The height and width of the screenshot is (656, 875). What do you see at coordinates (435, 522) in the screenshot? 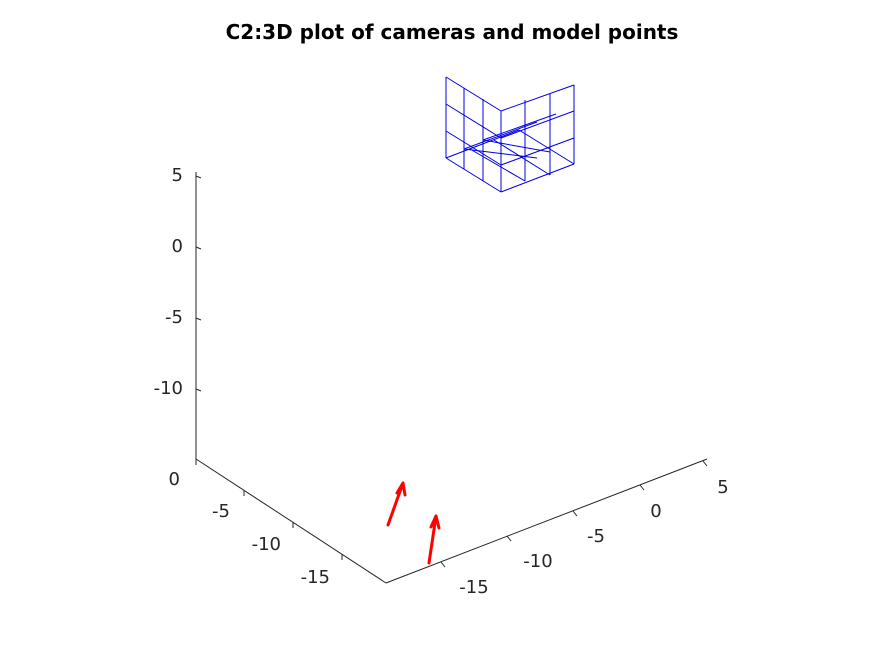
I see `camera-2-arrow-head` at bounding box center [435, 522].